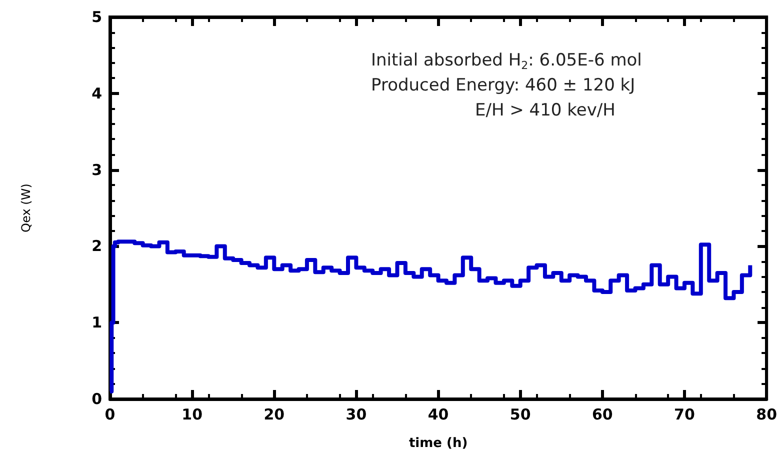 Image resolution: width=780 pixels, height=467 pixels. What do you see at coordinates (97, 93) in the screenshot?
I see `y-tick-label: 4` at bounding box center [97, 93].